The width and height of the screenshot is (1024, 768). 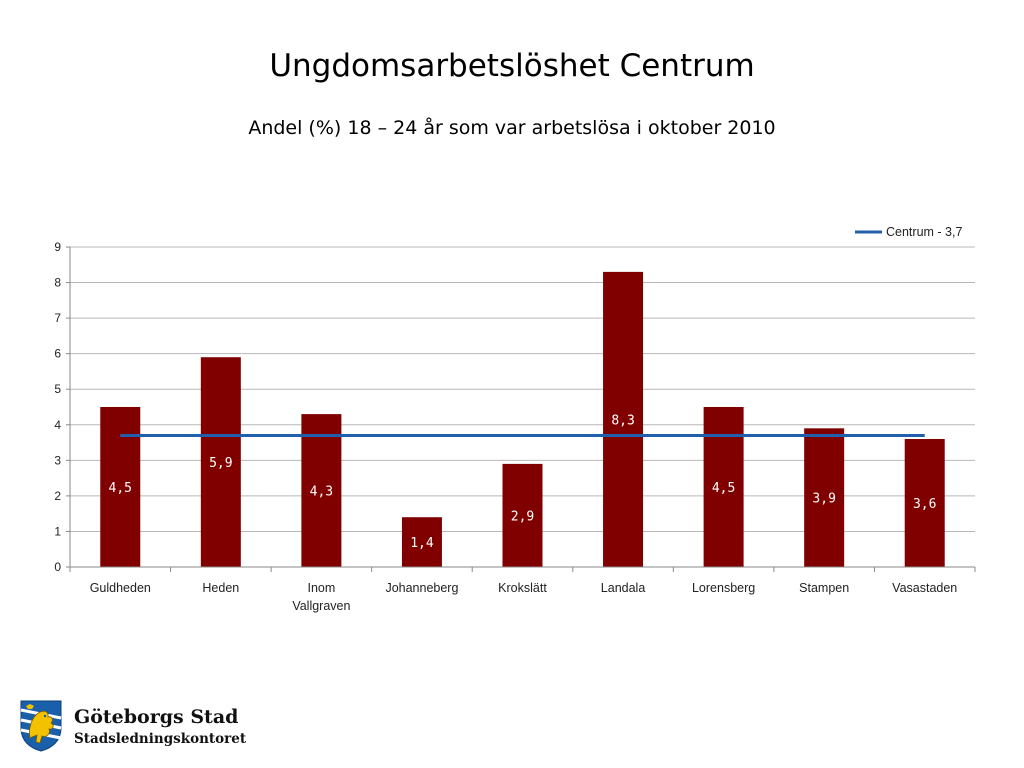 What do you see at coordinates (57, 460) in the screenshot?
I see `y-tick-label: 3` at bounding box center [57, 460].